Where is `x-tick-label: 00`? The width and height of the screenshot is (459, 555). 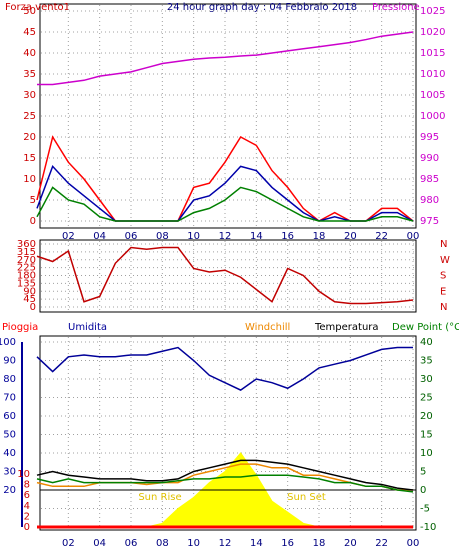 x-tick-label: 00 is located at coordinates (413, 543).